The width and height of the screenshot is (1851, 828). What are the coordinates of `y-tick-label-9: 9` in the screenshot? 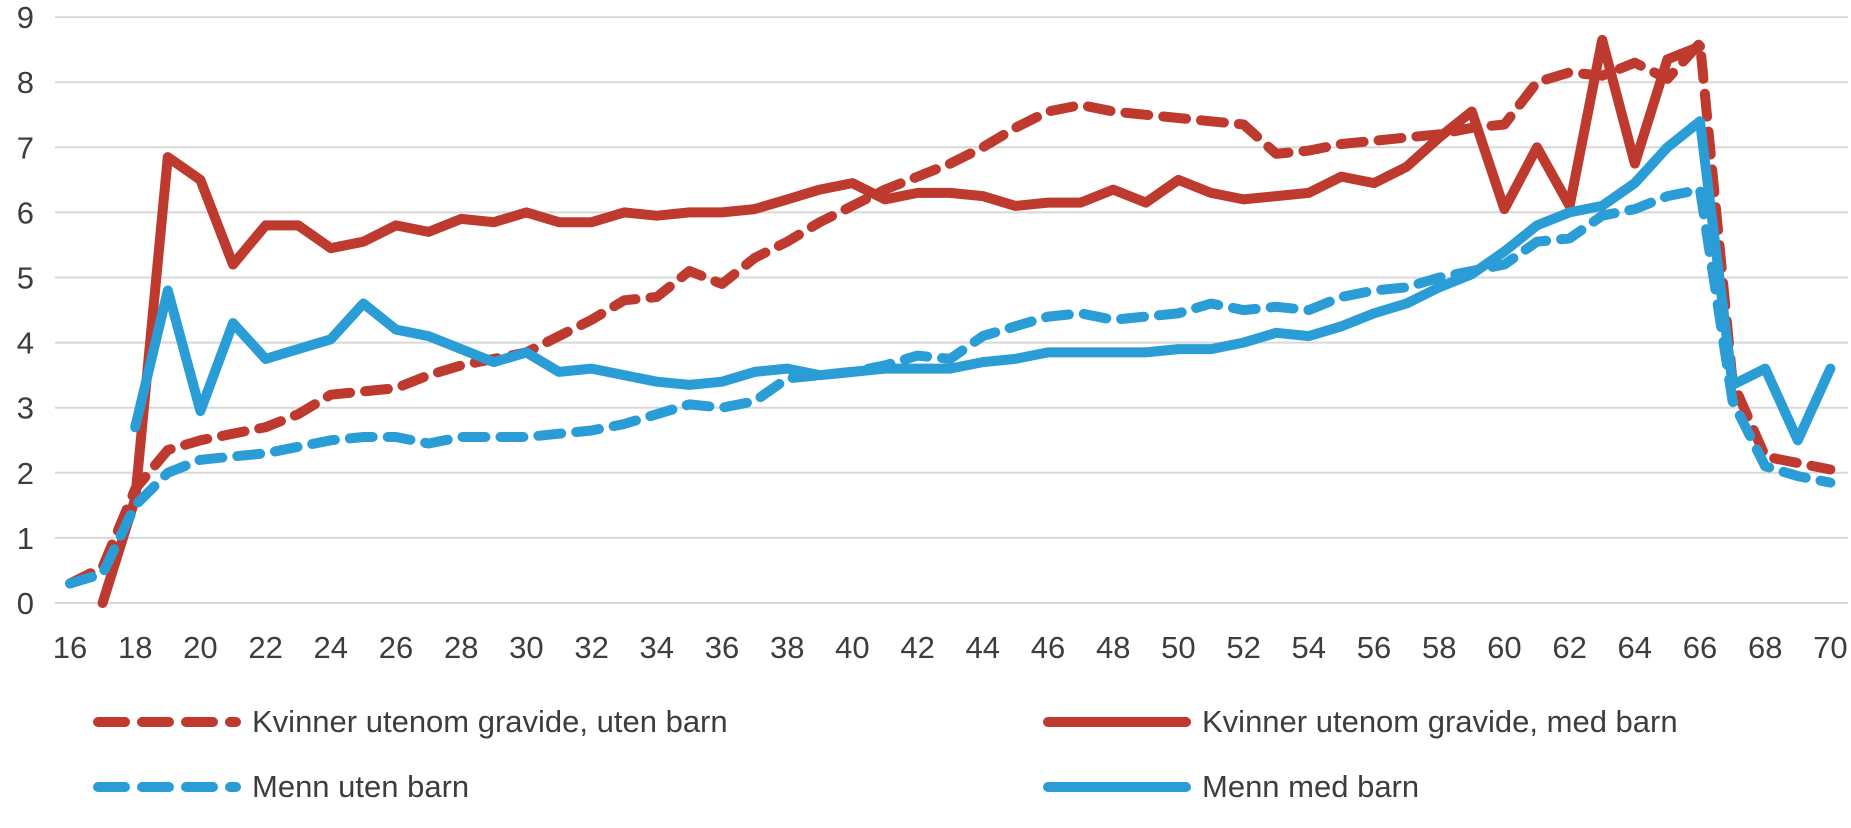 It's located at (25, 17).